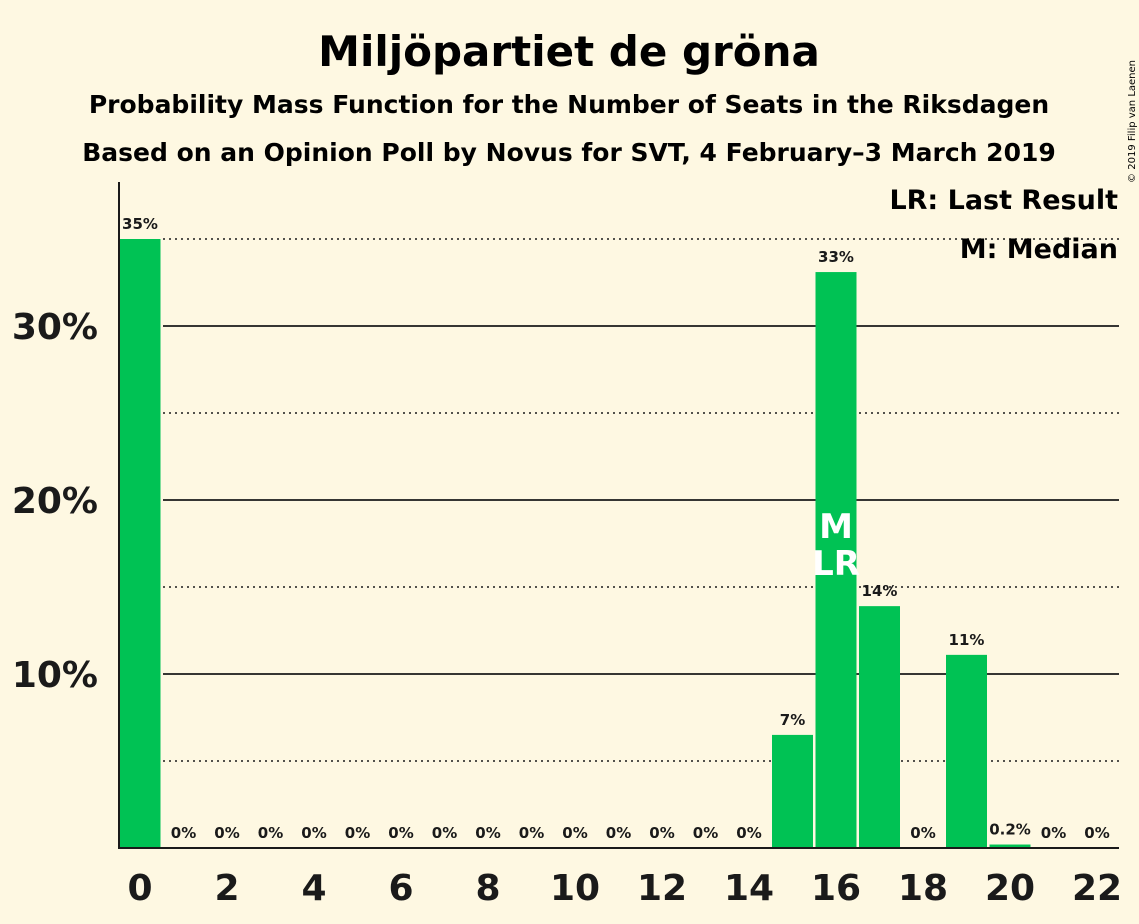 The image size is (1139, 924). Describe the element at coordinates (313, 888) in the screenshot. I see `x-tick-label: 4` at that location.